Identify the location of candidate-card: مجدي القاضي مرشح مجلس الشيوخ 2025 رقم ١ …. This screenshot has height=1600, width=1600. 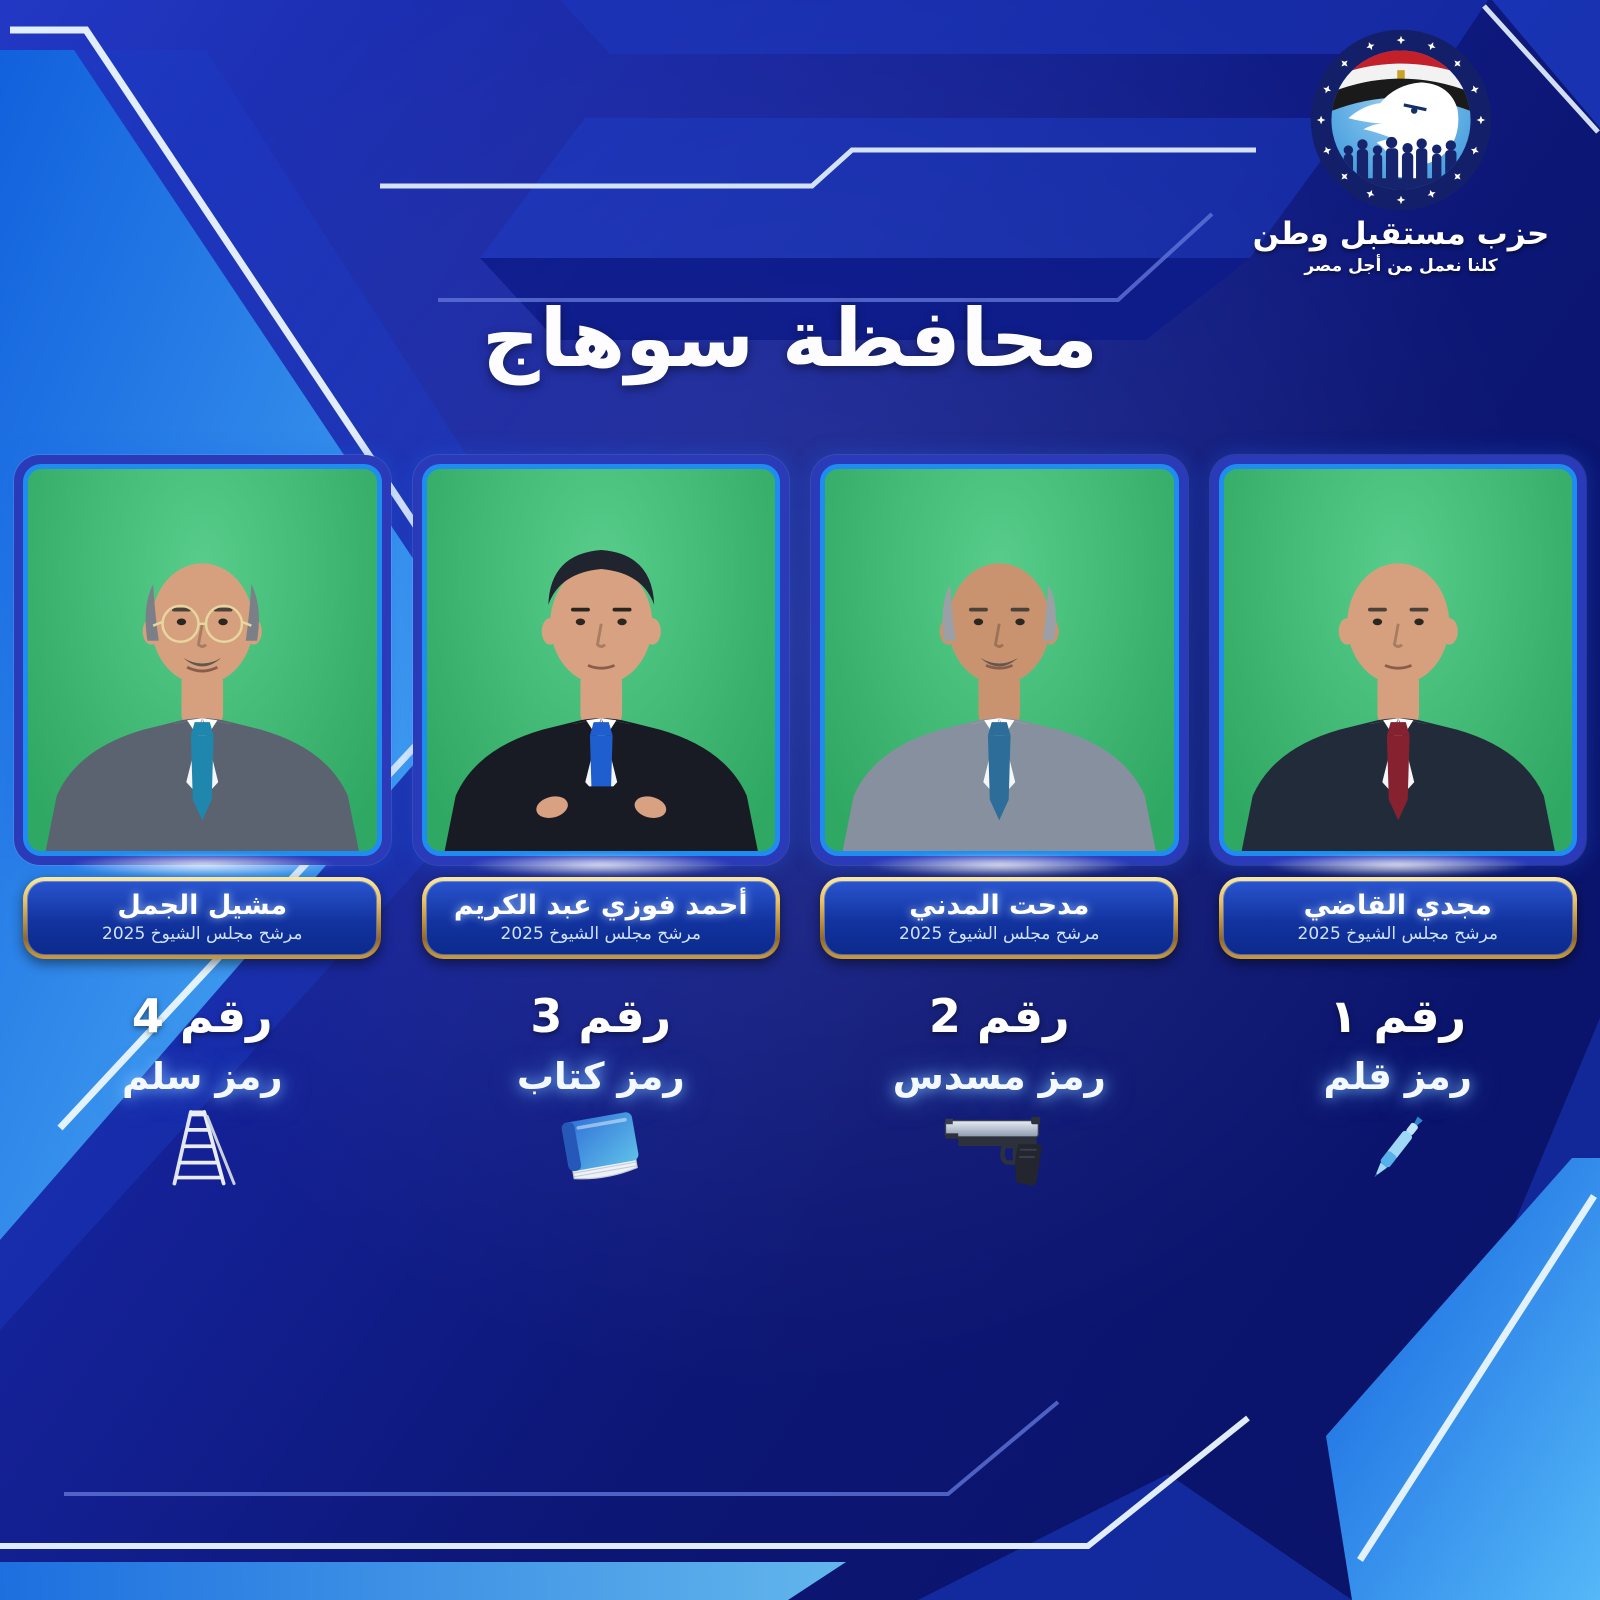
(1398, 822).